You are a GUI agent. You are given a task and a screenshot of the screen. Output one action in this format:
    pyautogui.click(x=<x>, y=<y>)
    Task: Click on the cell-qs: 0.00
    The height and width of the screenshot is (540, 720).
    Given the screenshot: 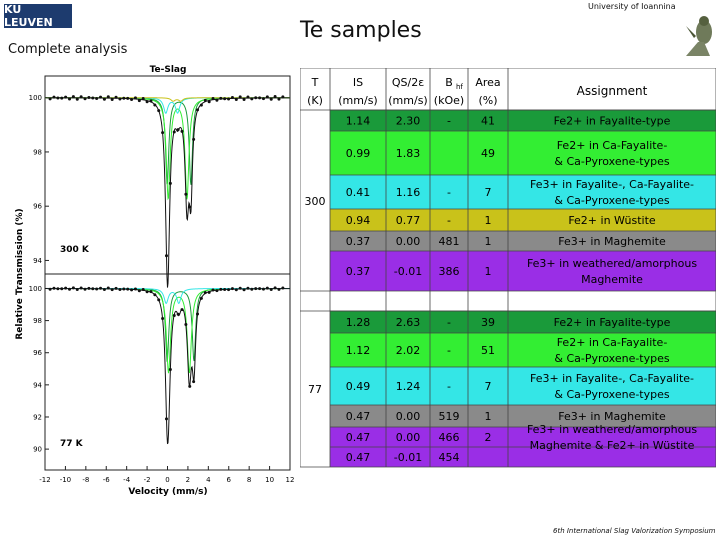 What is the action you would take?
    pyautogui.click(x=408, y=416)
    